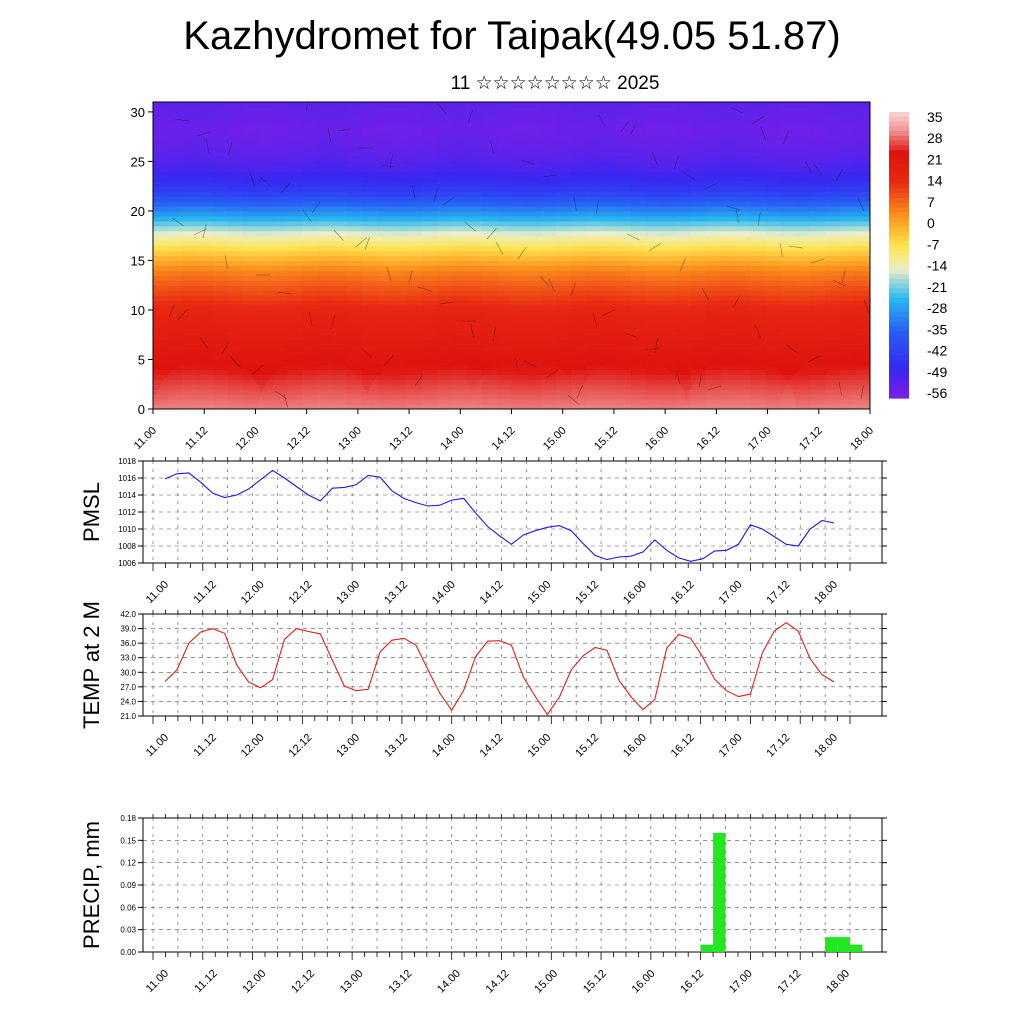  What do you see at coordinates (899, 372) in the screenshot?
I see `colorbar-segment` at bounding box center [899, 372].